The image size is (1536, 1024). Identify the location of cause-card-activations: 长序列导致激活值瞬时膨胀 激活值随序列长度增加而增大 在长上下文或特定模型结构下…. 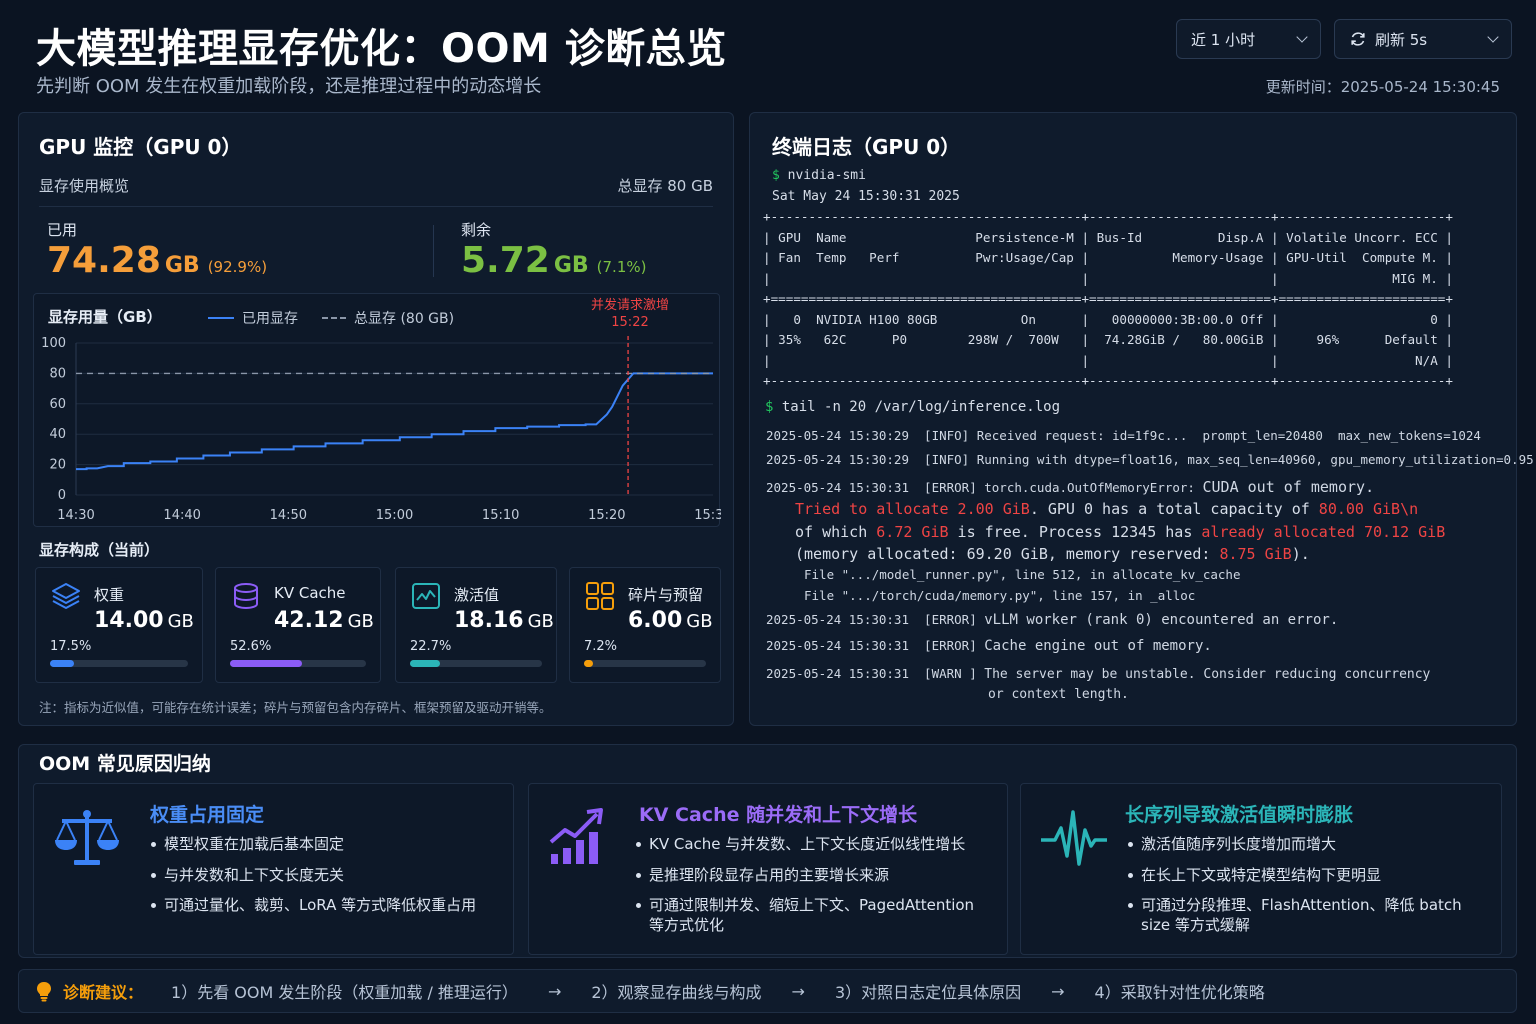
(1261, 869).